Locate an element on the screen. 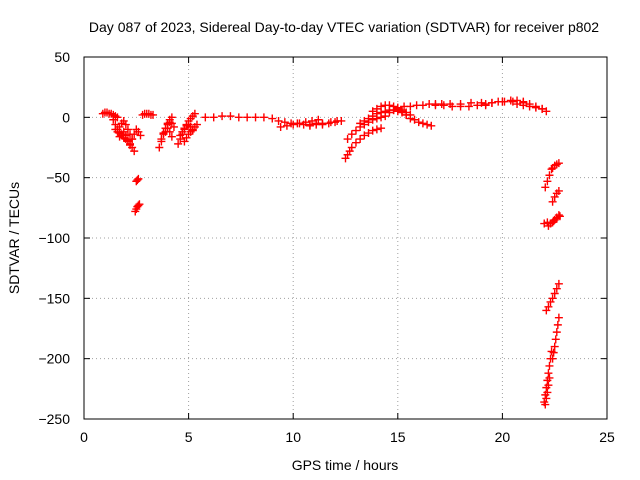 The height and width of the screenshot is (480, 640). x-axis-label: GPS time / hours is located at coordinates (345, 465).